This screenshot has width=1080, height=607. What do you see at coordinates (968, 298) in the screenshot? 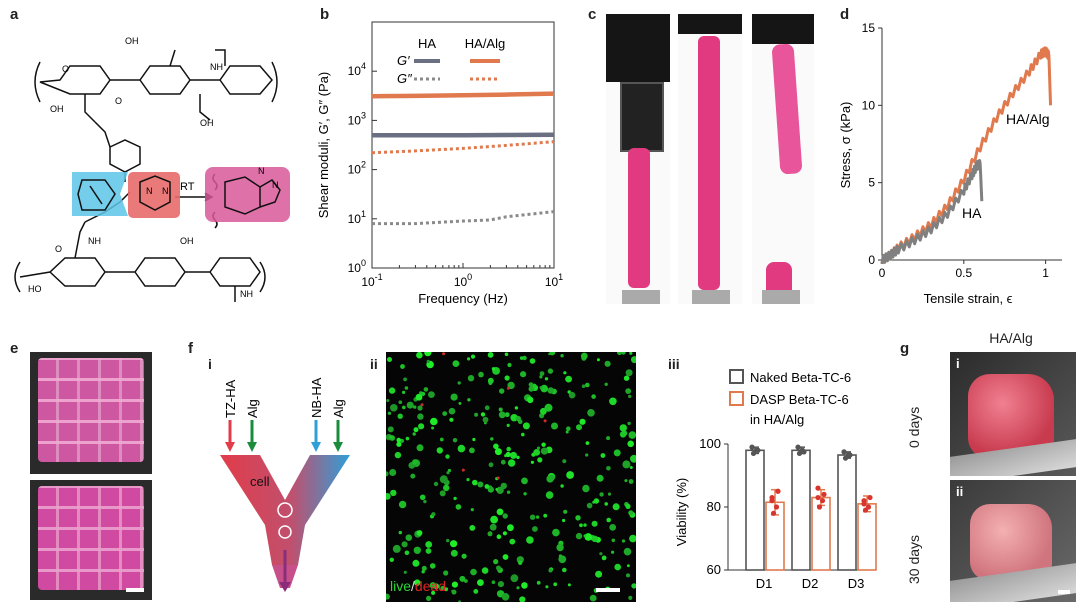
I see `chart-d-xlabel: Tensile strain, ϵ` at bounding box center [968, 298].